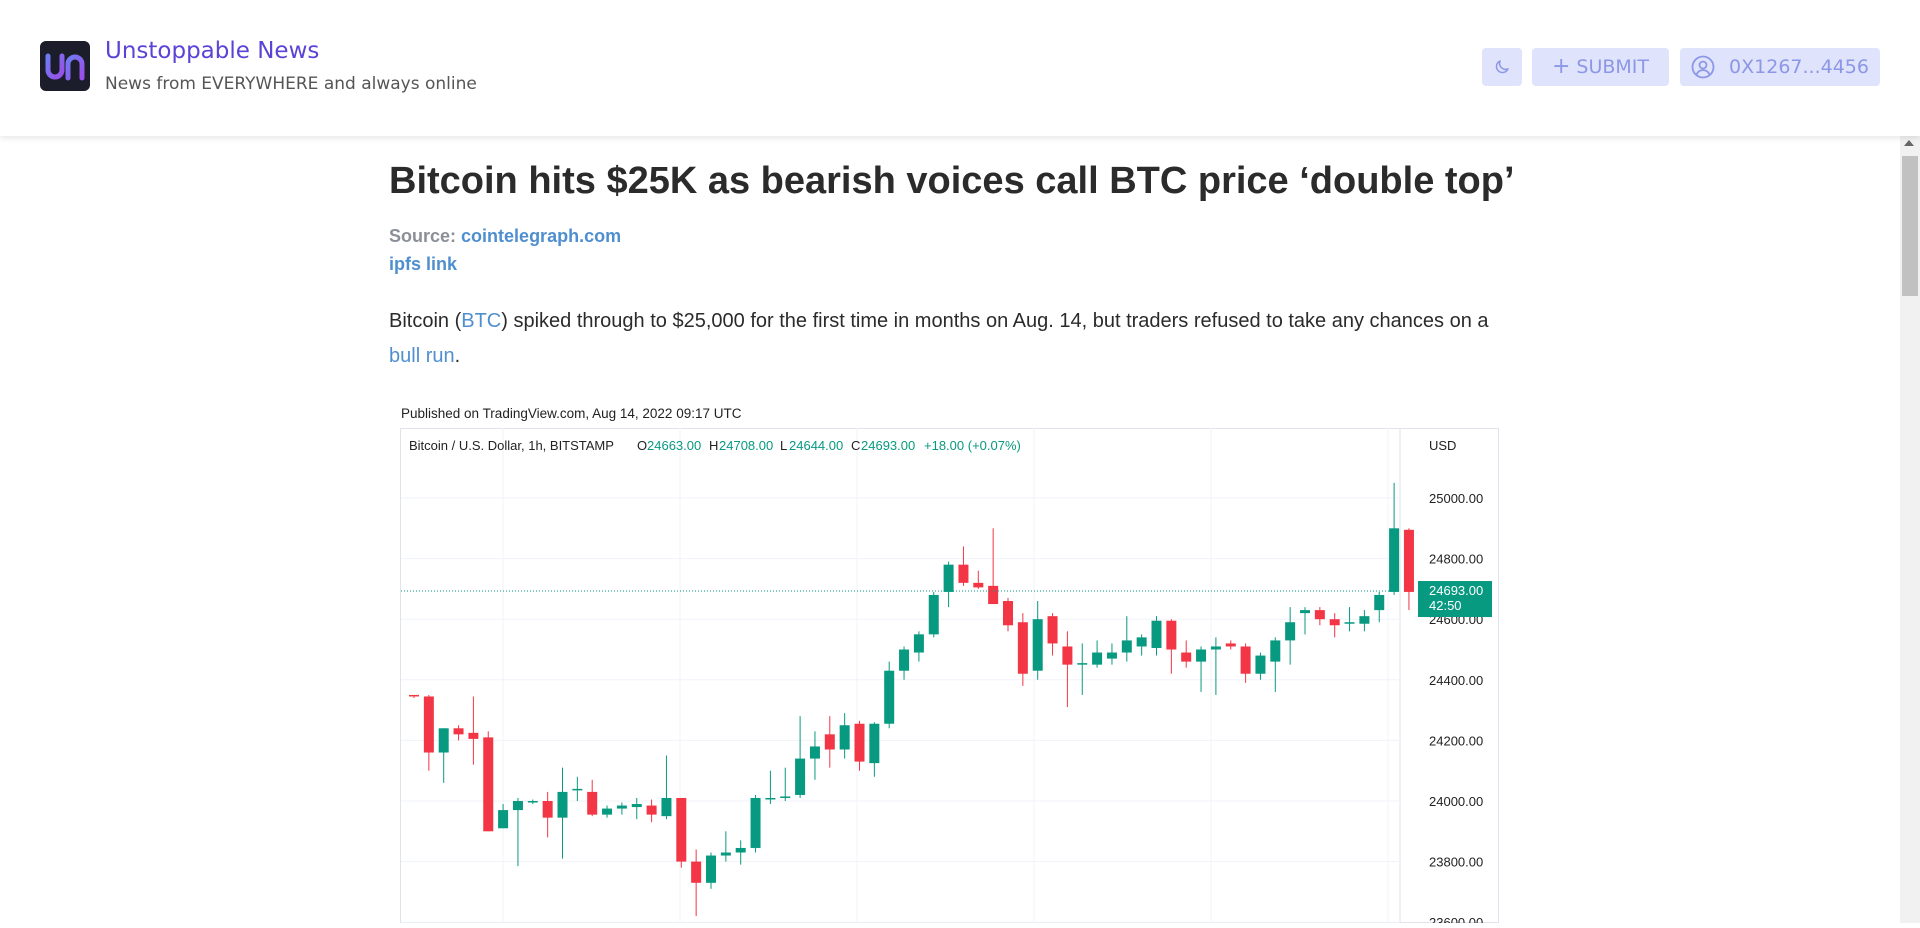 The height and width of the screenshot is (928, 1920). Describe the element at coordinates (457, 356) in the screenshot. I see `paragraph-text-3: .` at that location.